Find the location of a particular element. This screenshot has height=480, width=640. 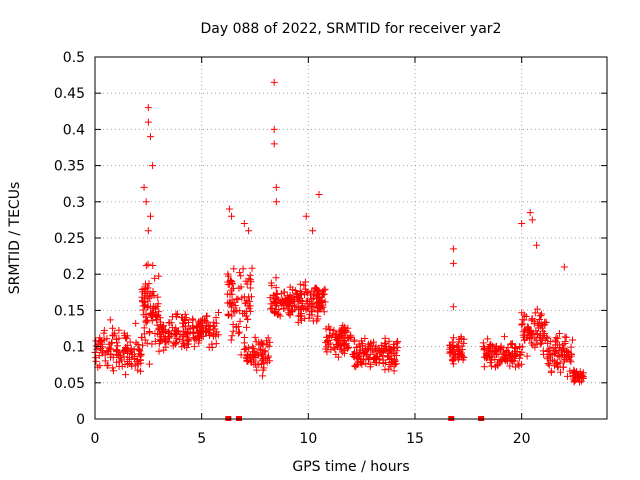

x-tick-label: 15 is located at coordinates (415, 439).